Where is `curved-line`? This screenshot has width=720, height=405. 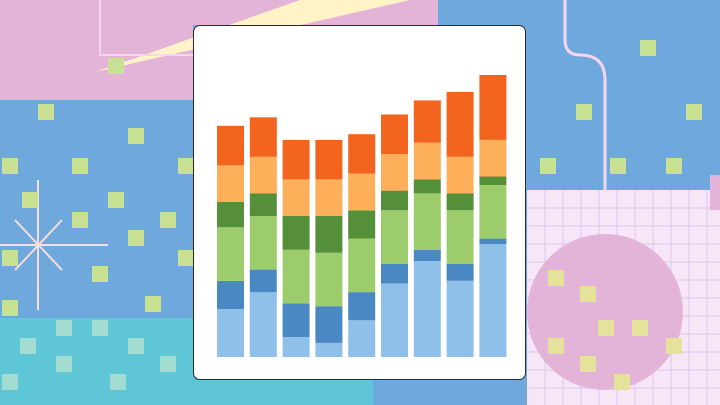 curved-line is located at coordinates (585, 100).